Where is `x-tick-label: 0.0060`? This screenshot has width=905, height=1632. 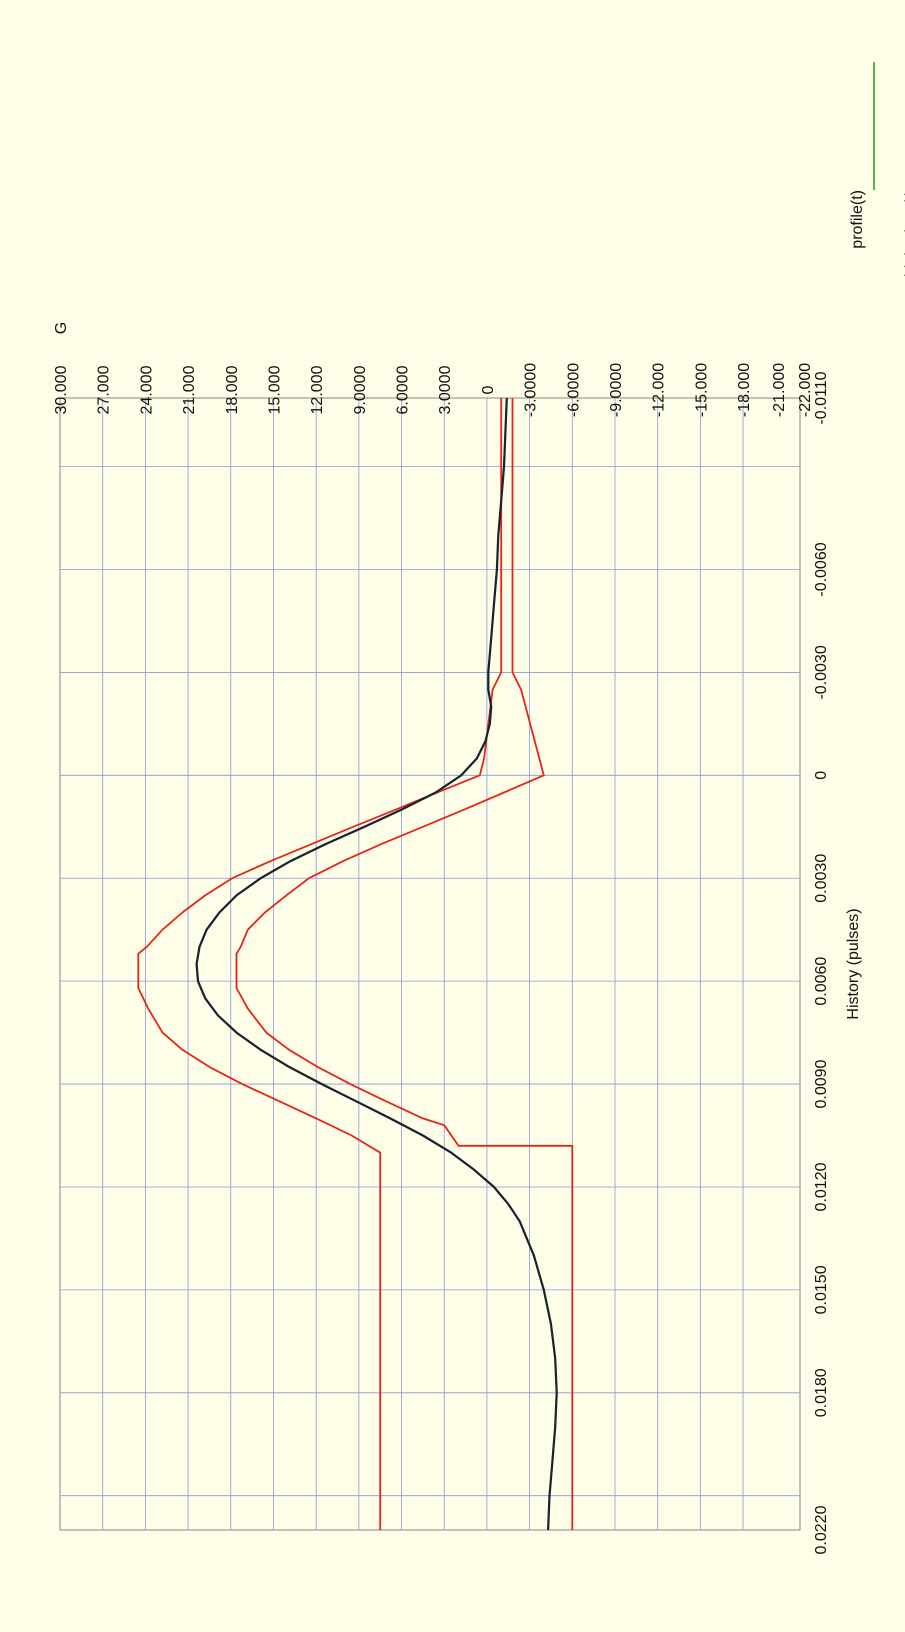 x-tick-label: 0.0060 is located at coordinates (821, 981).